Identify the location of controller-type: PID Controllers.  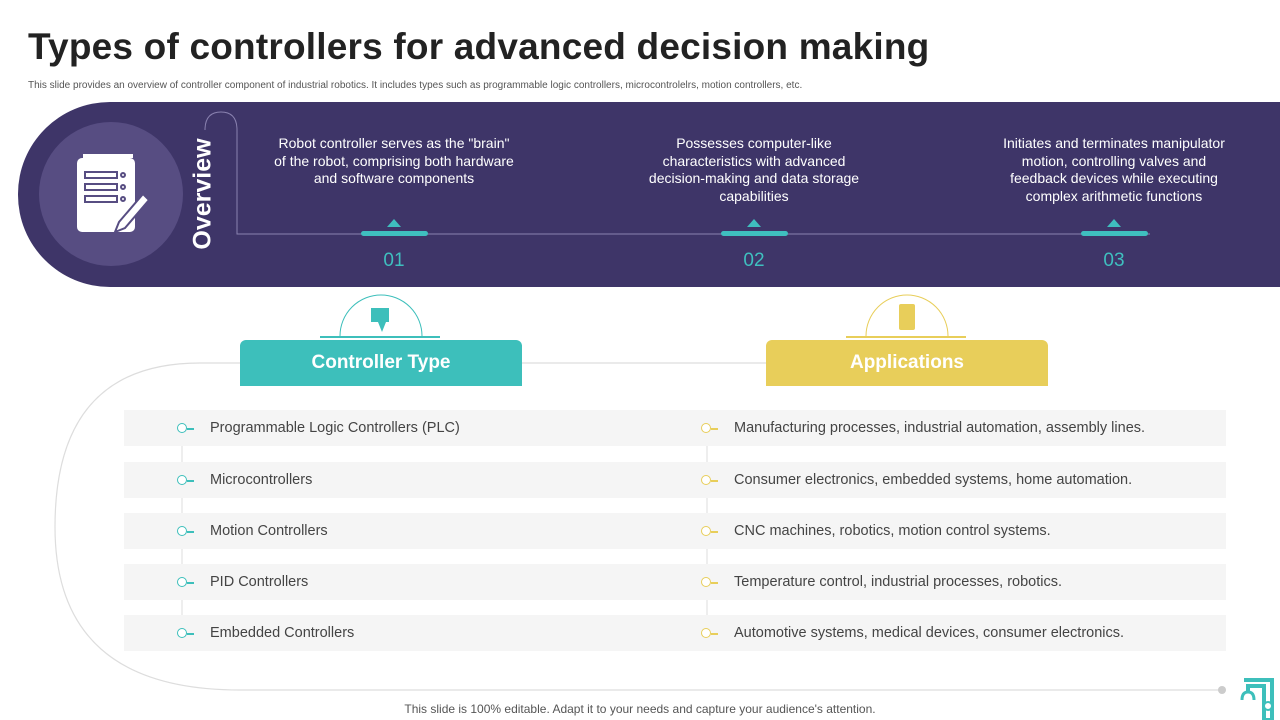
(259, 582).